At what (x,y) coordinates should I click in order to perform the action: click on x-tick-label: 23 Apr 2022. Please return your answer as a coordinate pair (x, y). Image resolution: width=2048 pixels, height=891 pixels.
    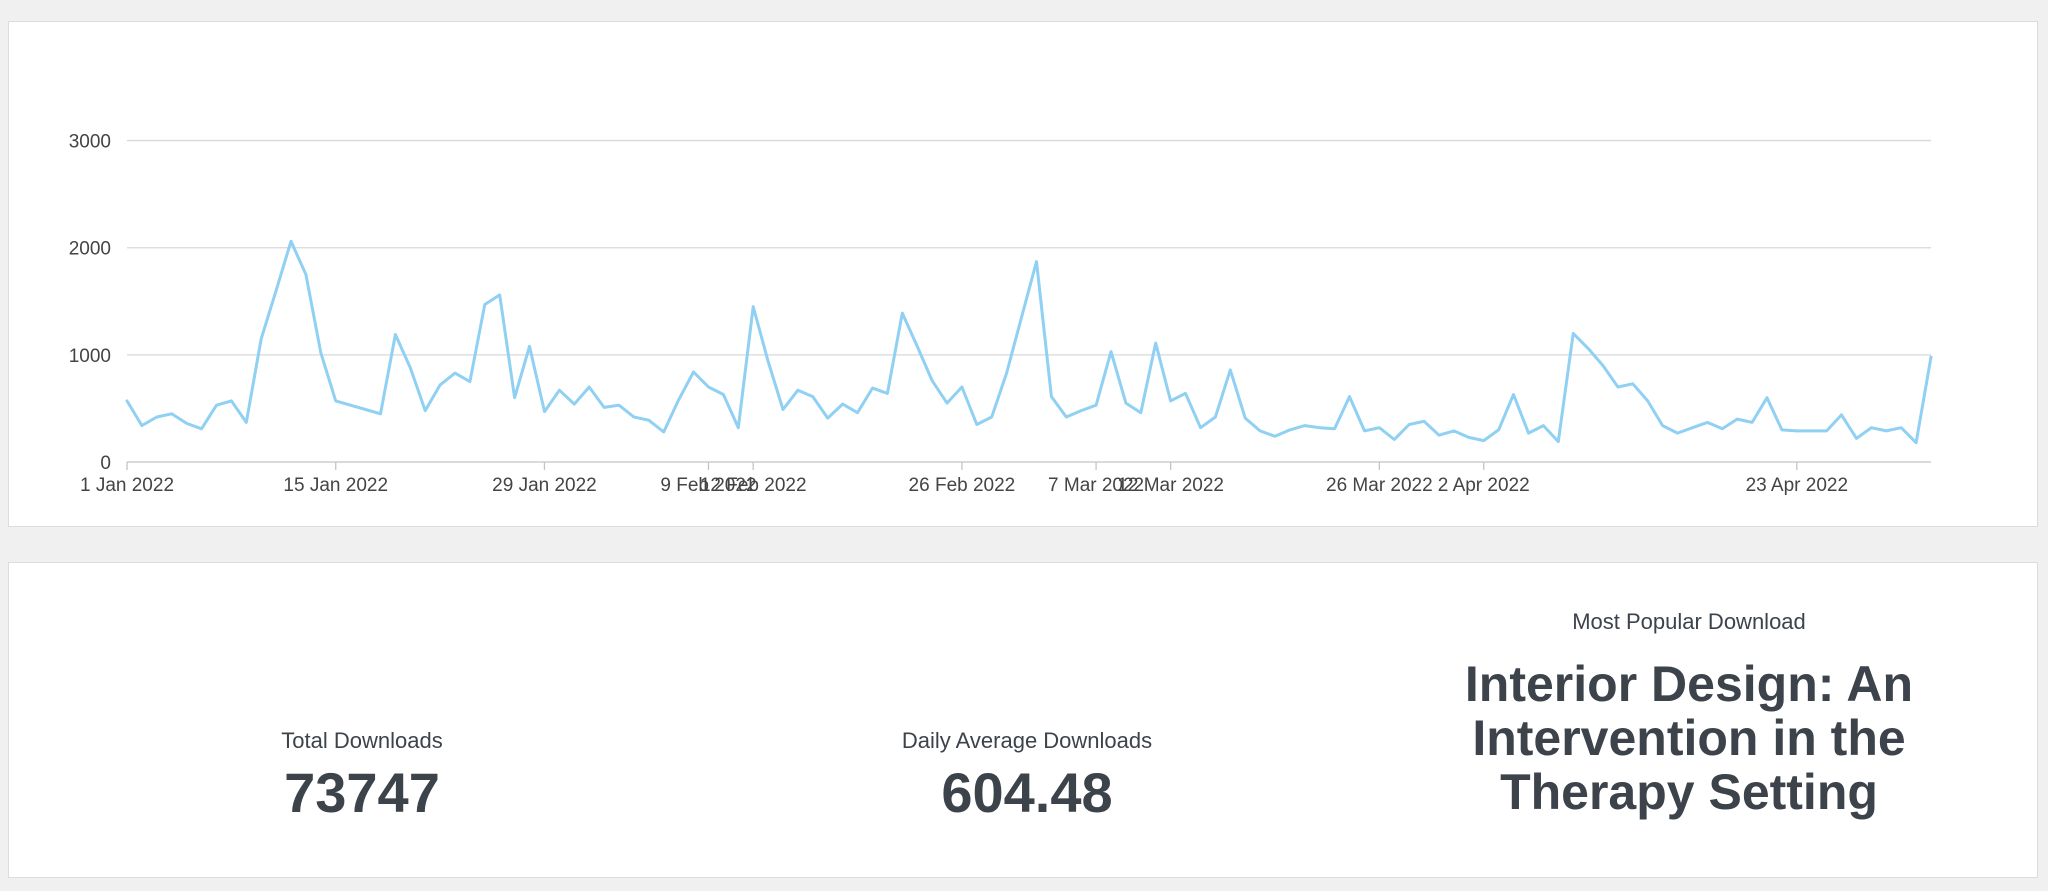
    Looking at the image, I should click on (1797, 485).